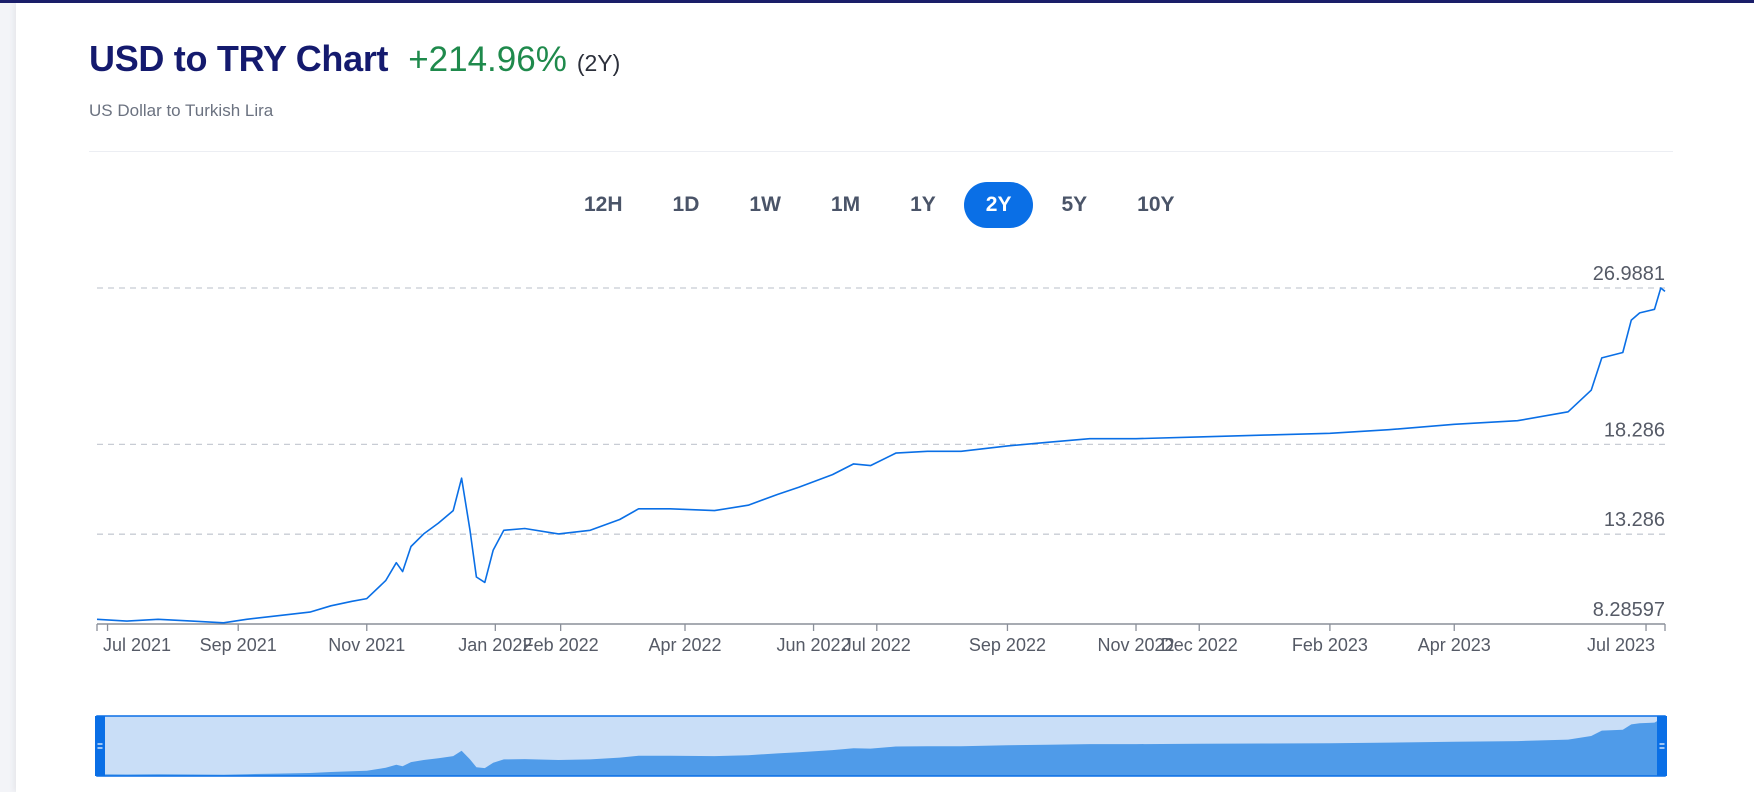 This screenshot has width=1754, height=792. Describe the element at coordinates (881, 747) in the screenshot. I see `navigator-area` at that location.